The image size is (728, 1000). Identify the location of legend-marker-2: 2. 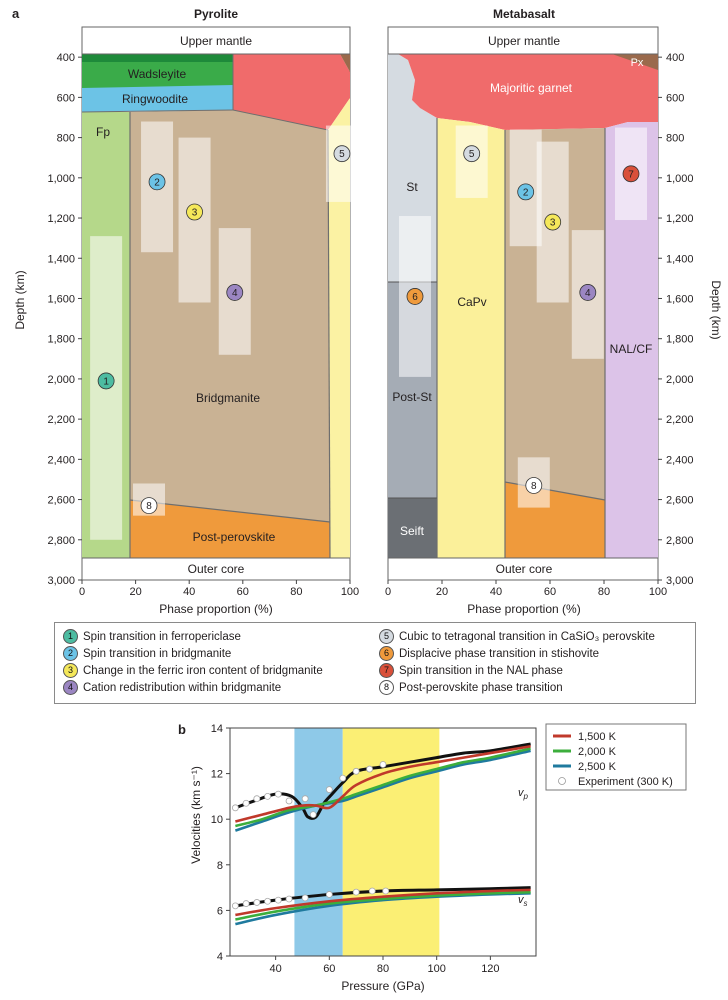
(70, 653).